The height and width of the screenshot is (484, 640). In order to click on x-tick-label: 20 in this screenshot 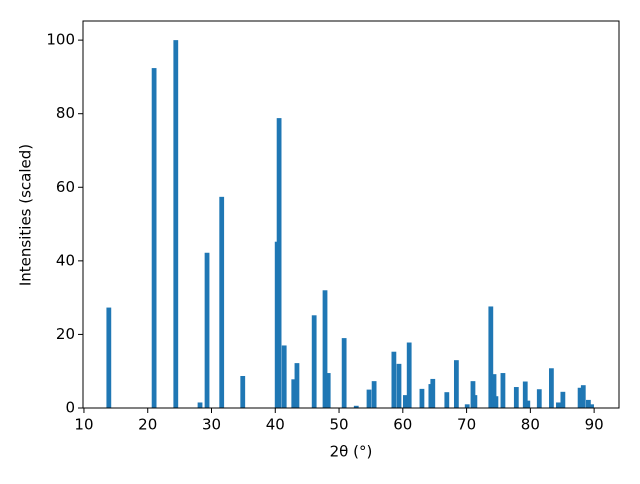, I will do `click(147, 425)`.